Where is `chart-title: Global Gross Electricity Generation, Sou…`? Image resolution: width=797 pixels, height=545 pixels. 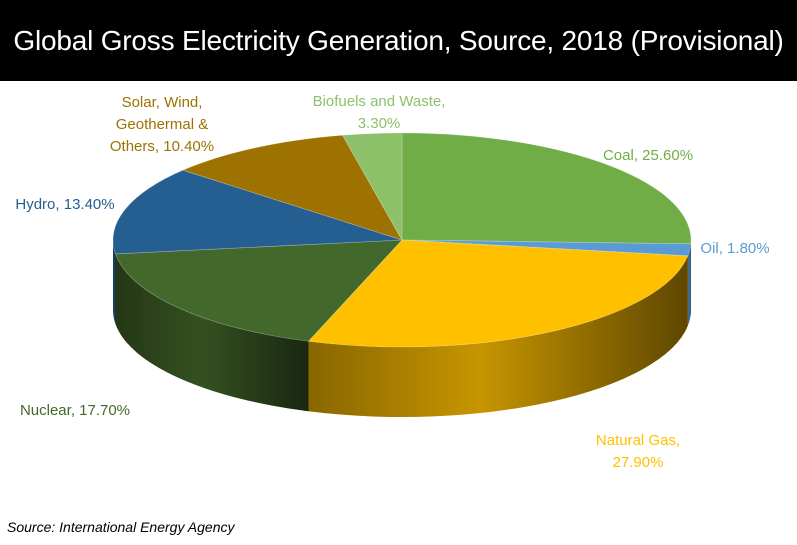 chart-title: Global Gross Electricity Generation, Sou… is located at coordinates (398, 40).